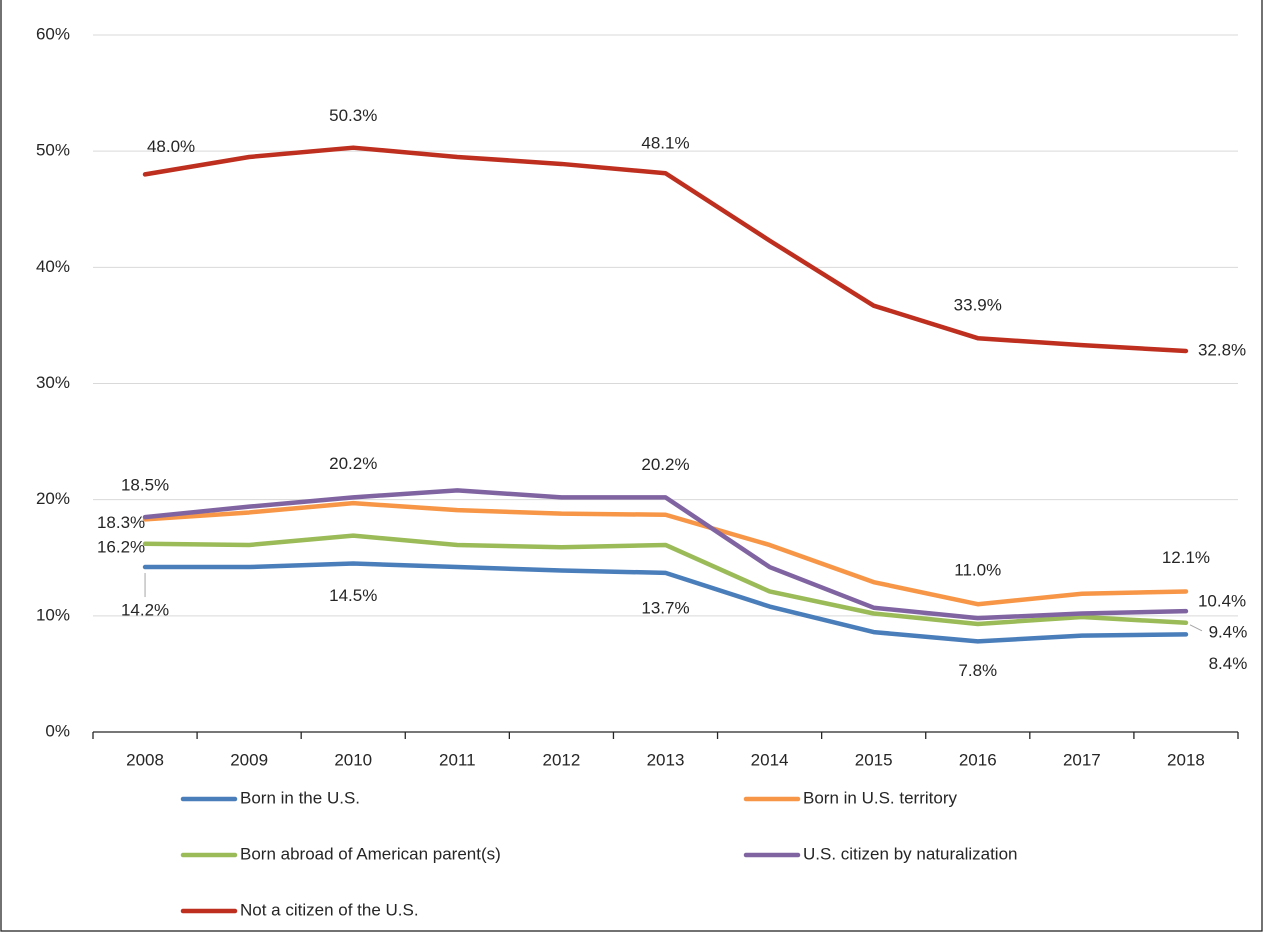 The image size is (1264, 933). I want to click on y-tick-label: 20%, so click(53, 498).